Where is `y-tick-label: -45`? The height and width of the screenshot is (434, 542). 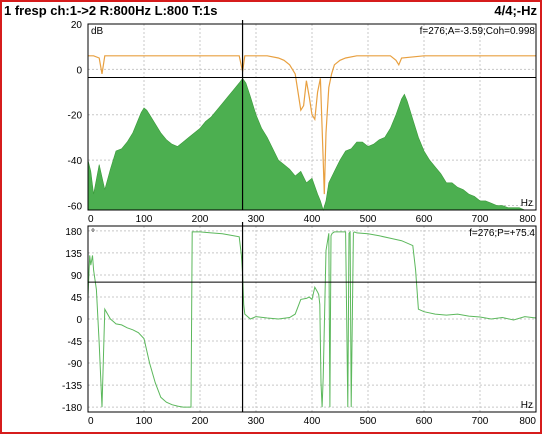
y-tick-label: -45 is located at coordinates (75, 342).